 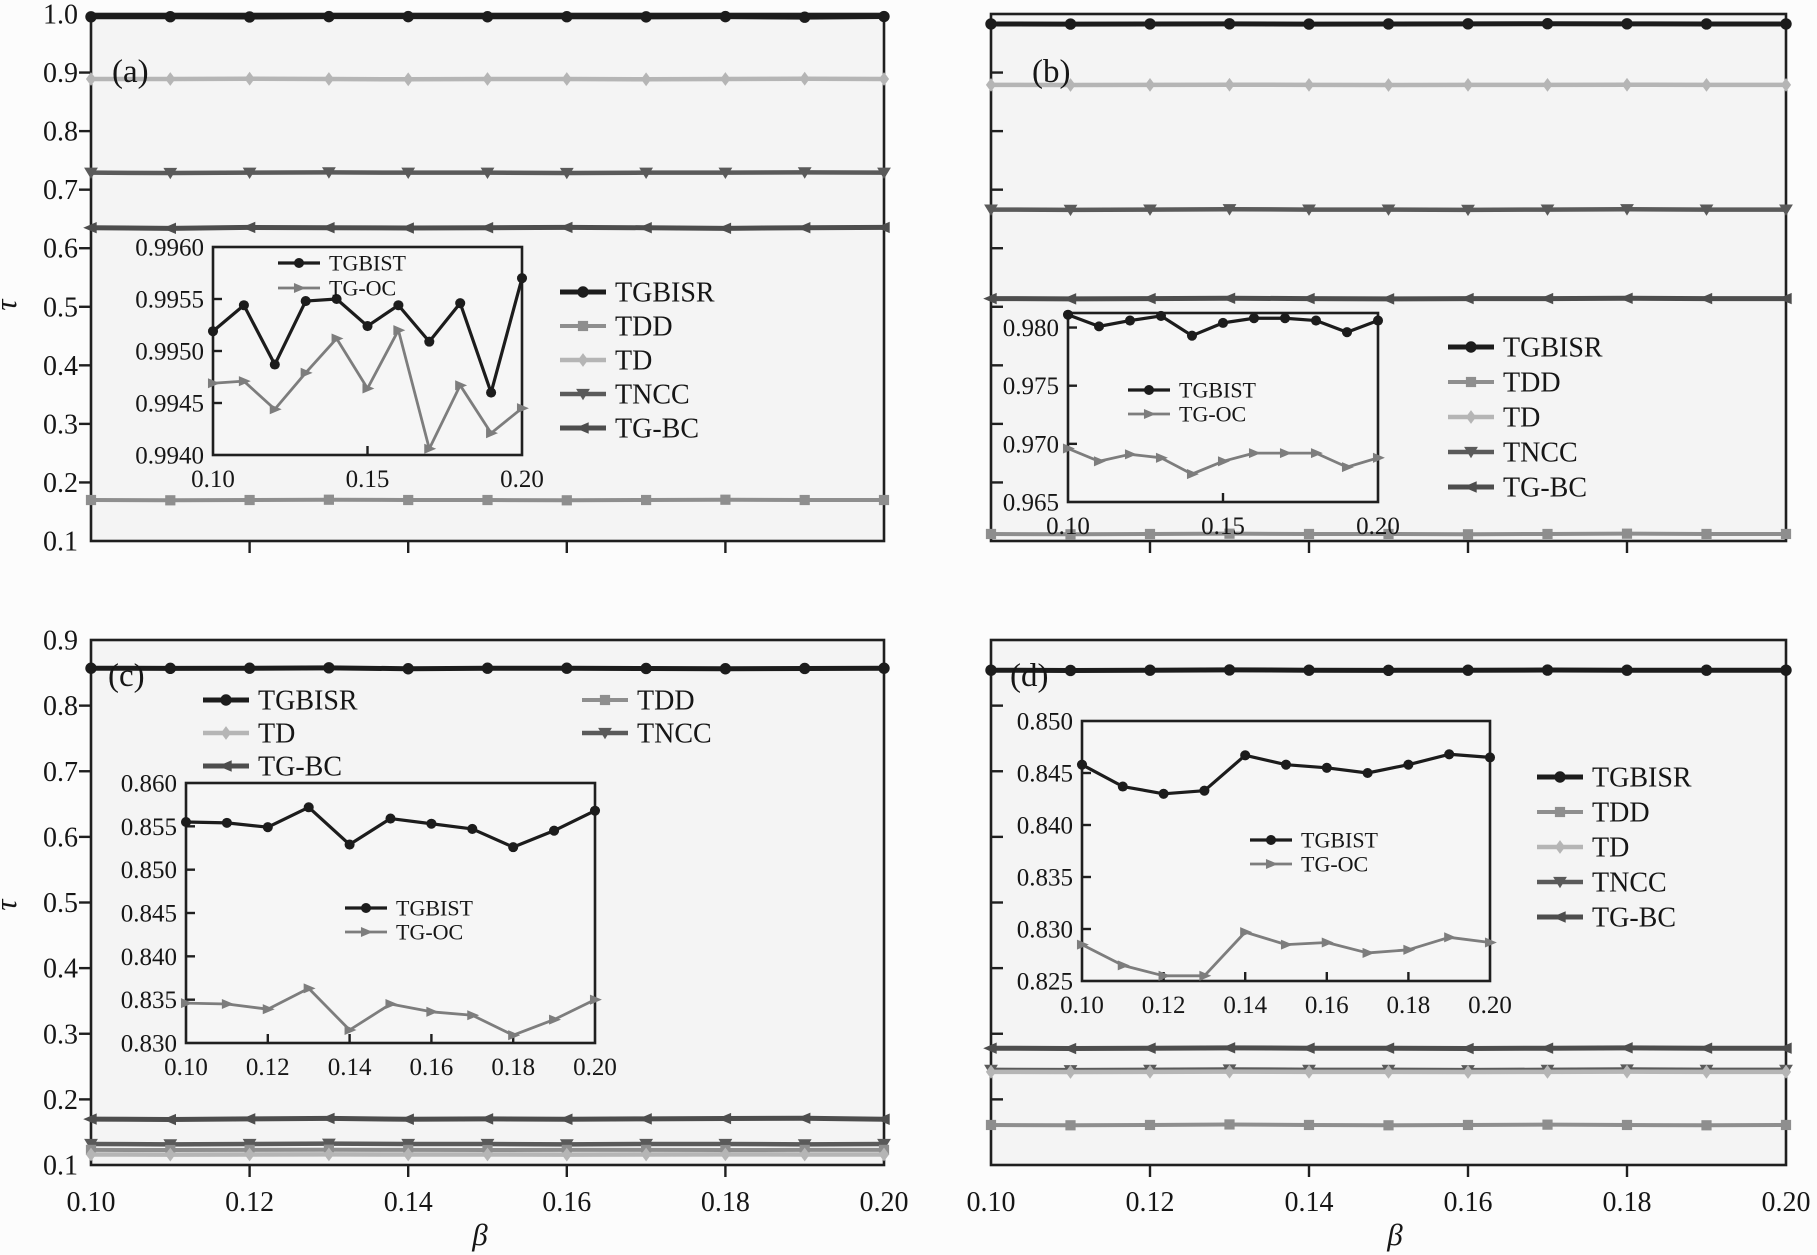 What do you see at coordinates (1388, 1125) in the screenshot?
I see `series-TDD-markers` at bounding box center [1388, 1125].